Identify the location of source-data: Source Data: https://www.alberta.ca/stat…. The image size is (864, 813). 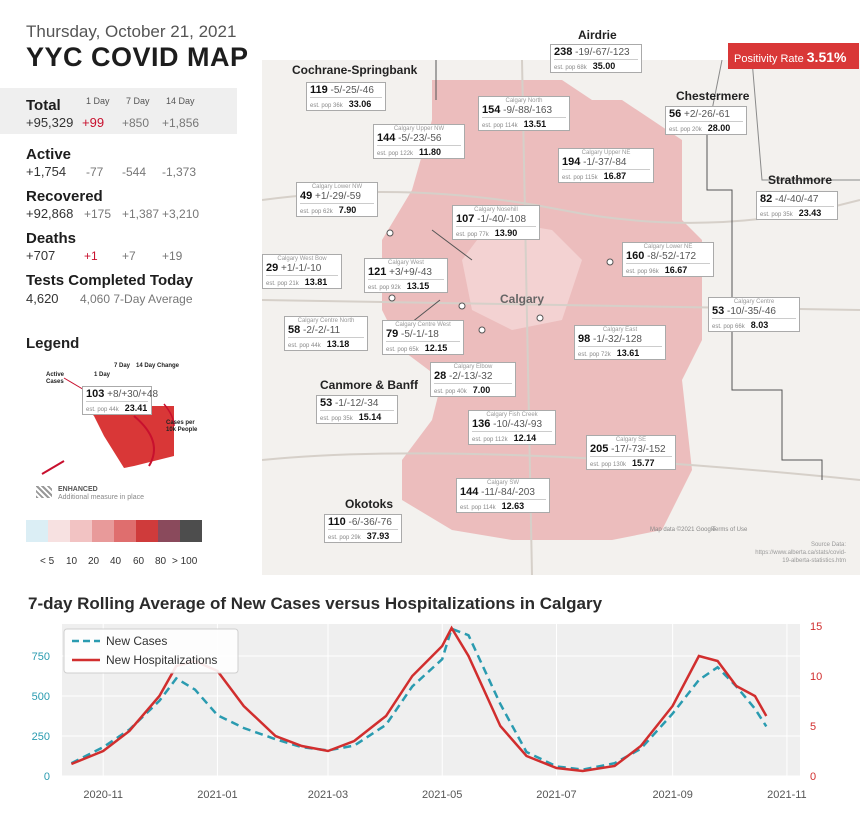
(800, 553).